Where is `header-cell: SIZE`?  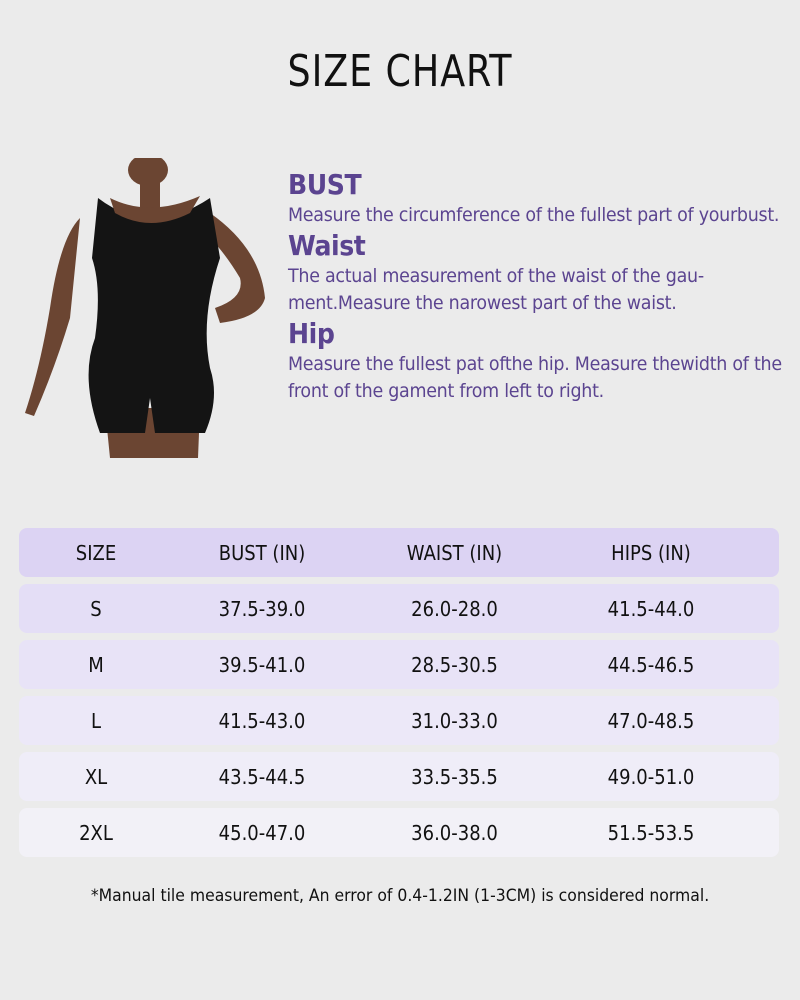
header-cell: SIZE is located at coordinates (96, 552).